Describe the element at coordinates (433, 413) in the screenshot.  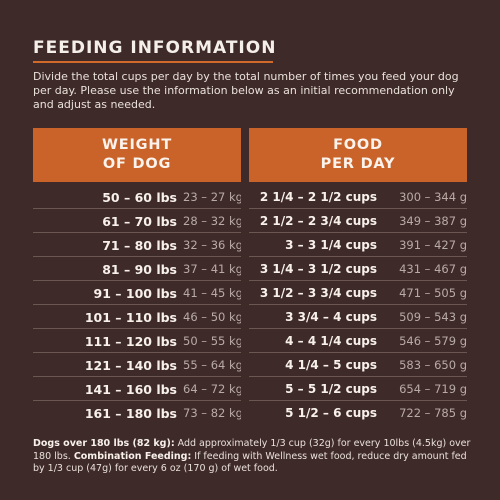
I see `food-grams: 722 – 785 g` at that location.